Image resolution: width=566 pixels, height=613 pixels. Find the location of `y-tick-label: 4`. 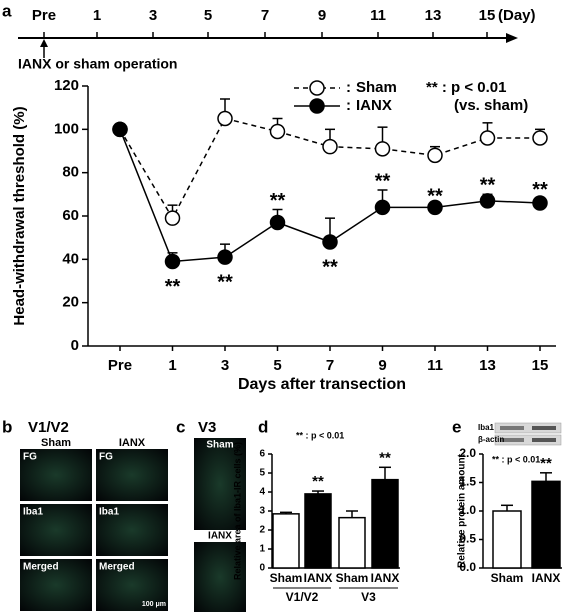

y-tick-label: 4 is located at coordinates (262, 492).